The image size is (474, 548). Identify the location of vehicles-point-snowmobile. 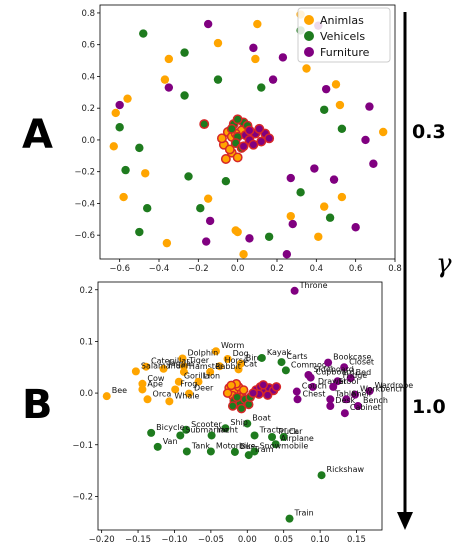
(254, 451).